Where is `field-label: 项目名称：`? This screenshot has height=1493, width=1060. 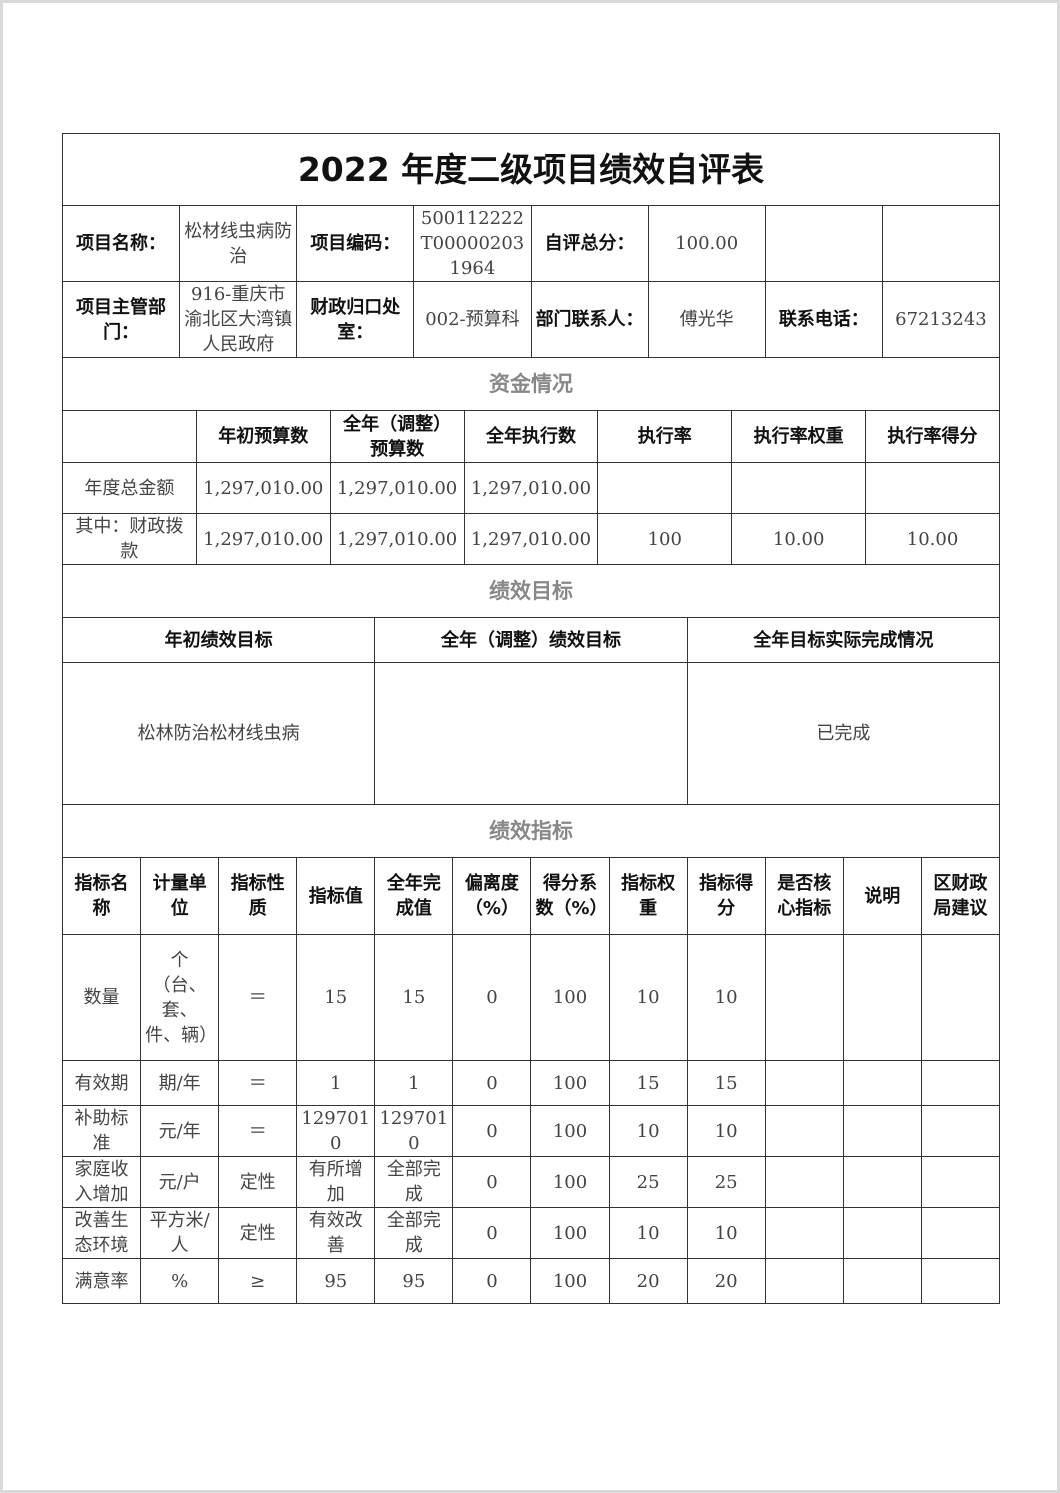 field-label: 项目名称： is located at coordinates (121, 243).